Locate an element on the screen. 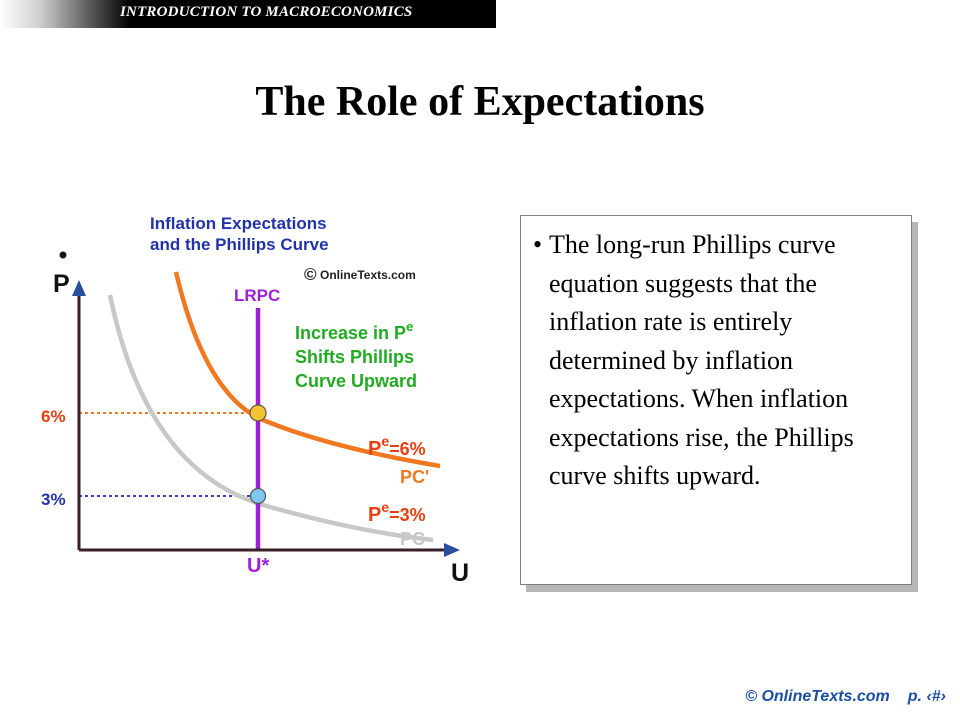 This screenshot has width=960, height=720. pc-label: PC is located at coordinates (412, 539).